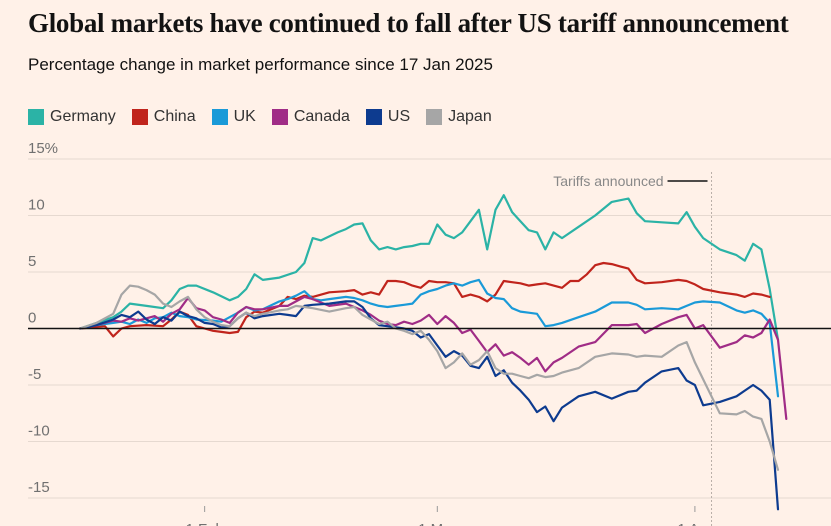 The height and width of the screenshot is (526, 831). I want to click on y-tick-label: 0, so click(32, 318).